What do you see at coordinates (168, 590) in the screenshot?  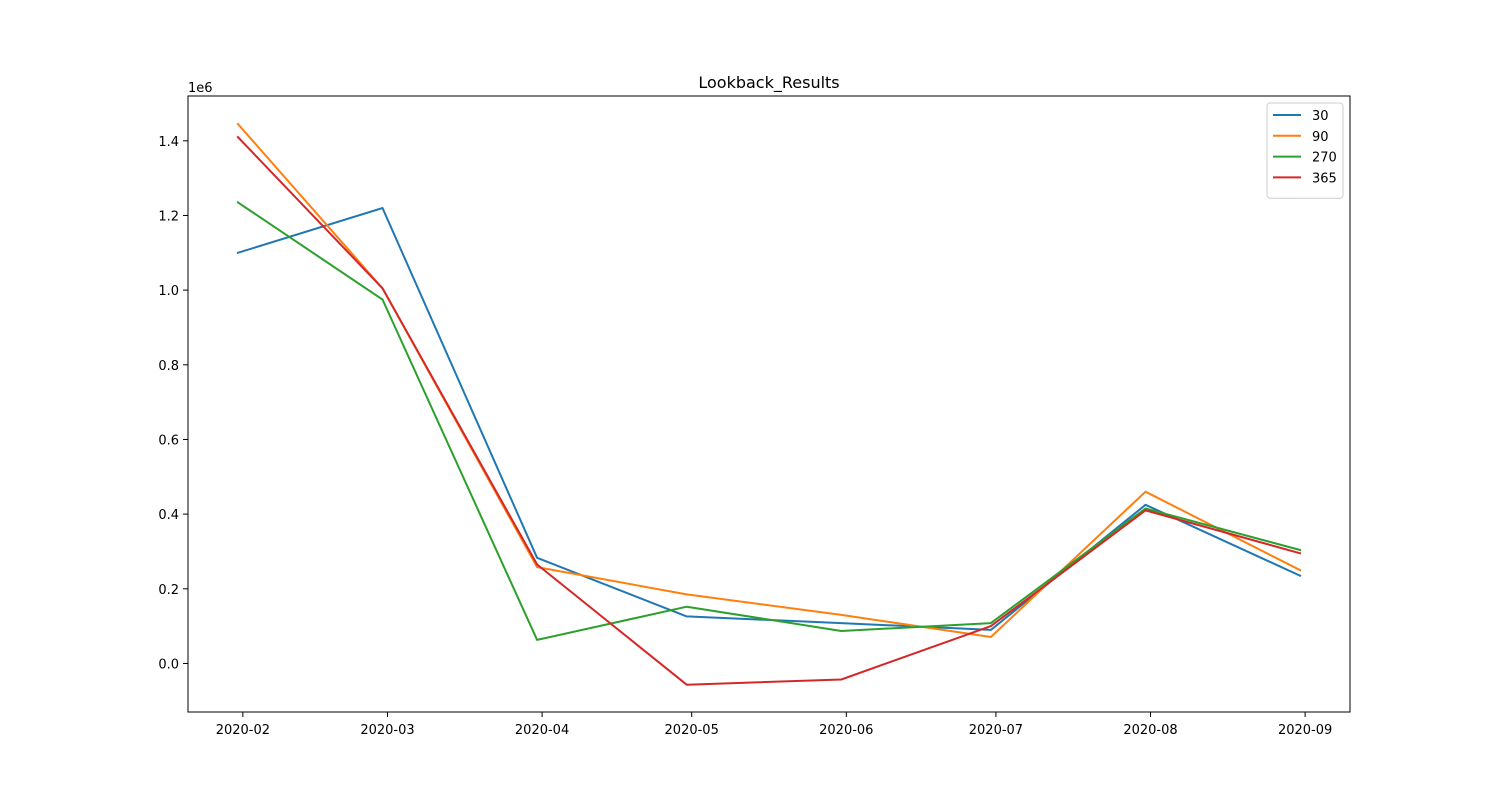 I see `y-tick-label: 0.2` at bounding box center [168, 590].